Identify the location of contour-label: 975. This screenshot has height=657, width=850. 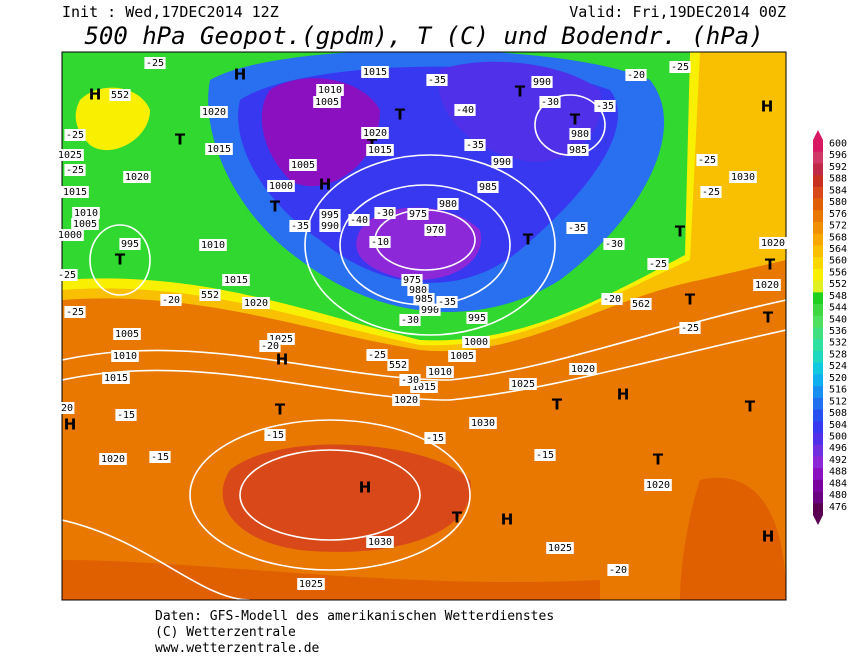
(412, 280).